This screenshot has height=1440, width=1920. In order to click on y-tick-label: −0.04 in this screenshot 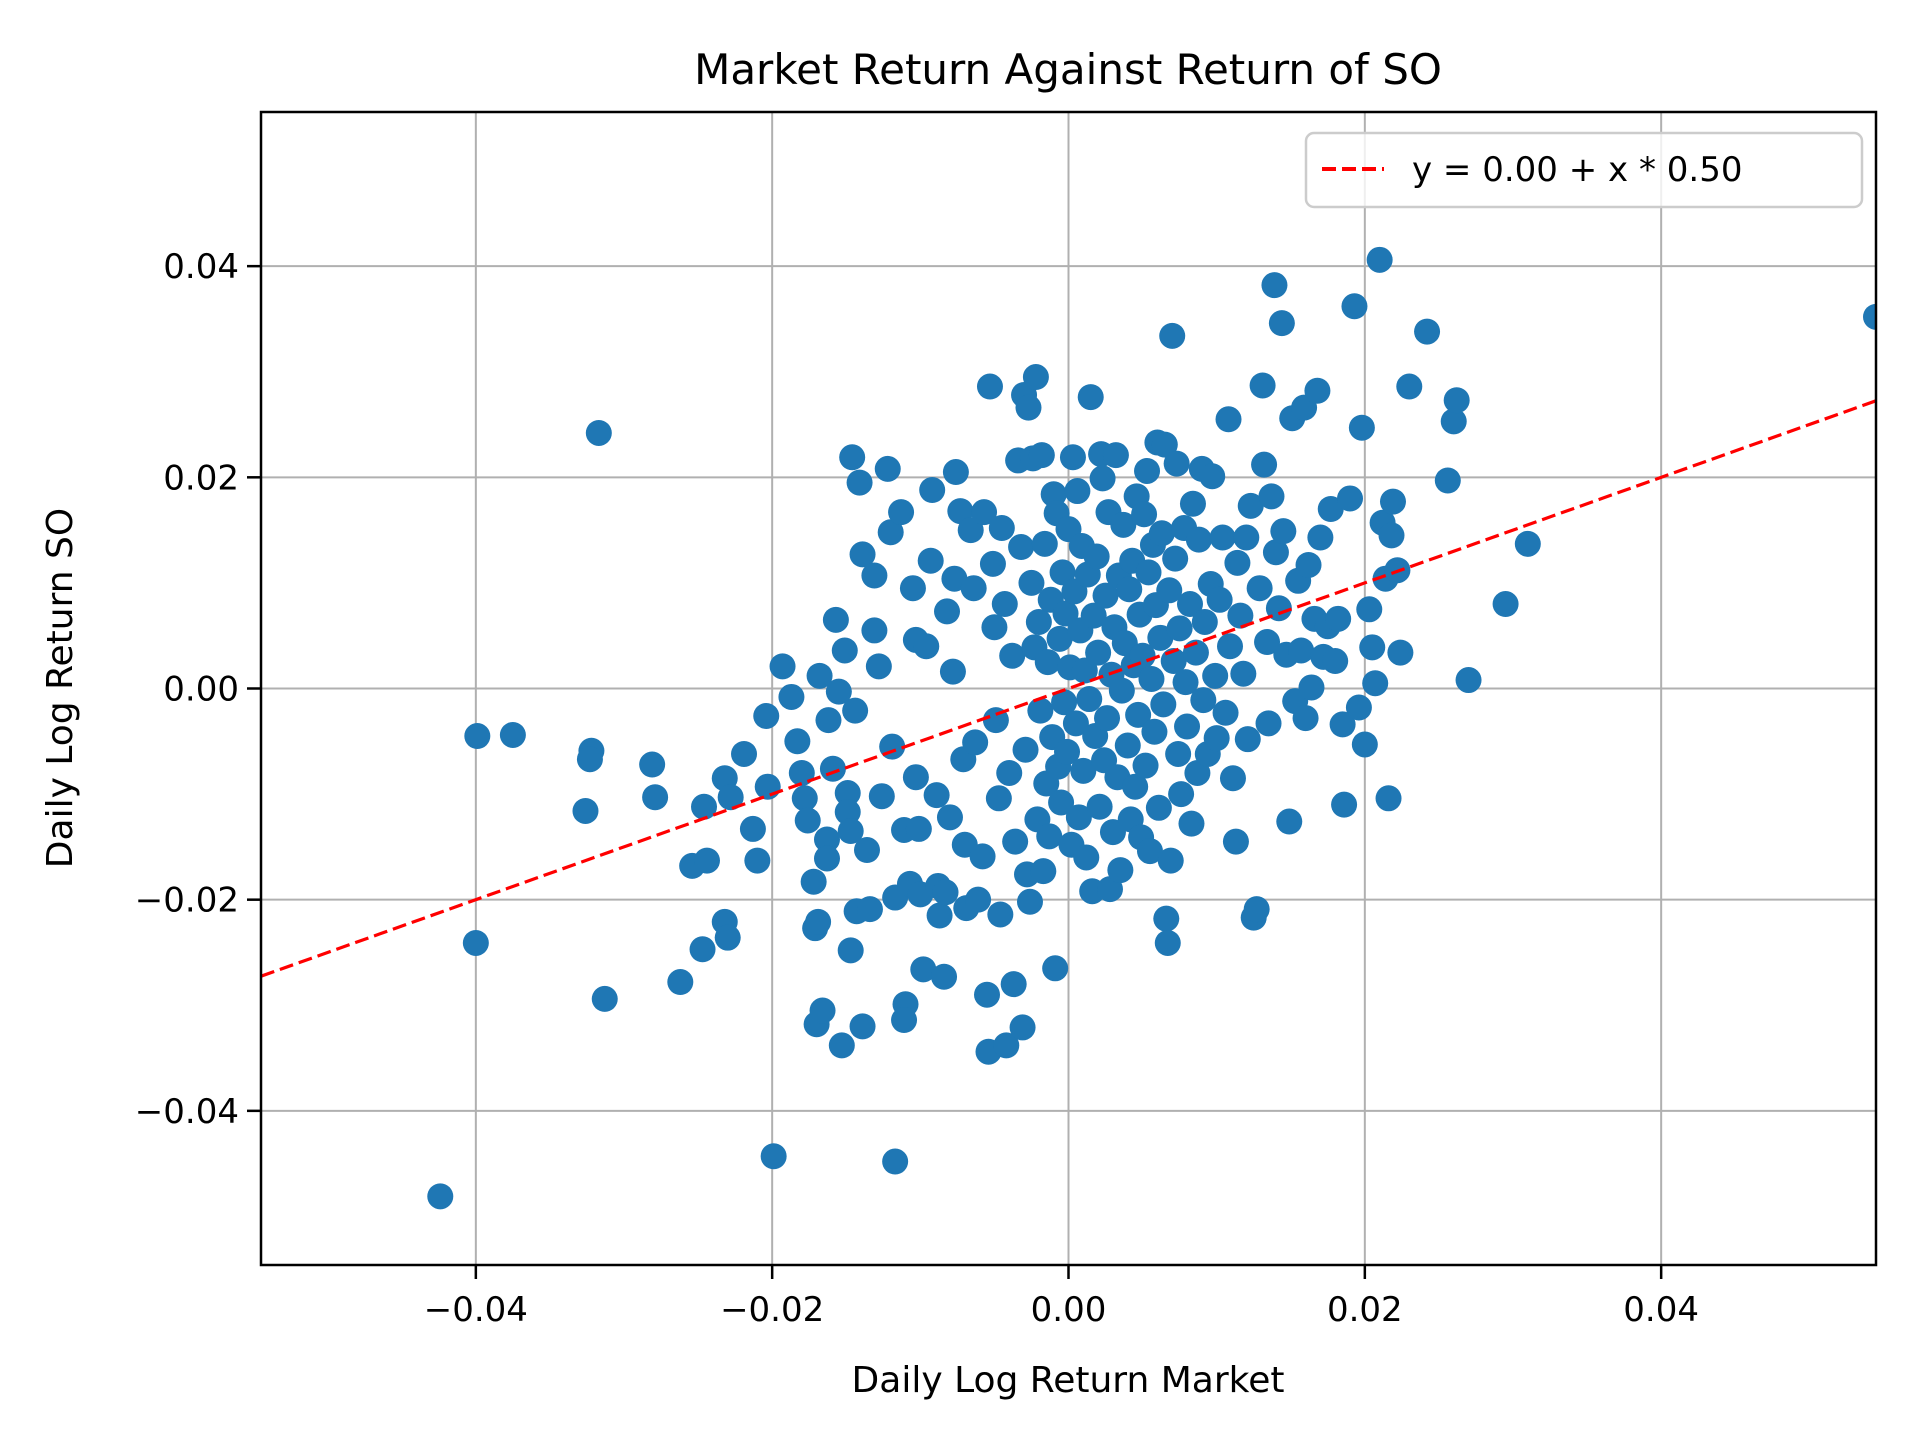, I will do `click(187, 1112)`.